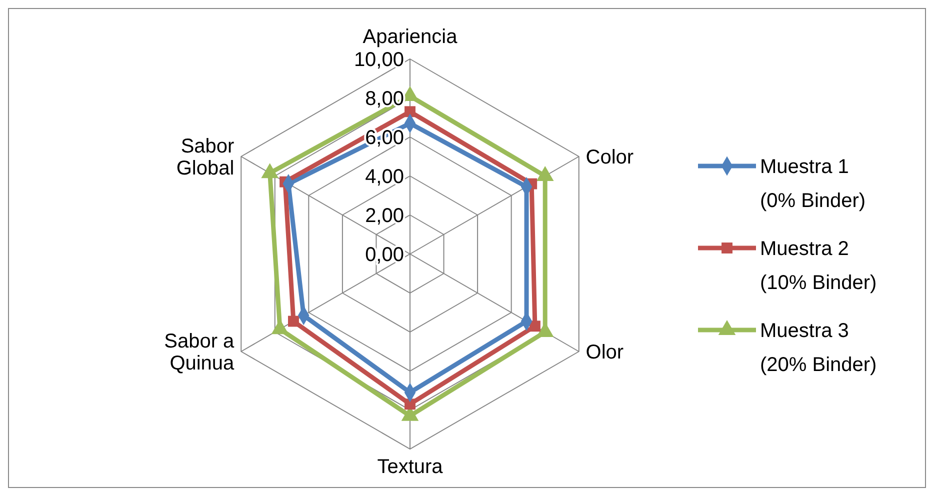  What do you see at coordinates (818, 348) in the screenshot?
I see `legend-label: Muestra 3 (20% Binder)` at bounding box center [818, 348].